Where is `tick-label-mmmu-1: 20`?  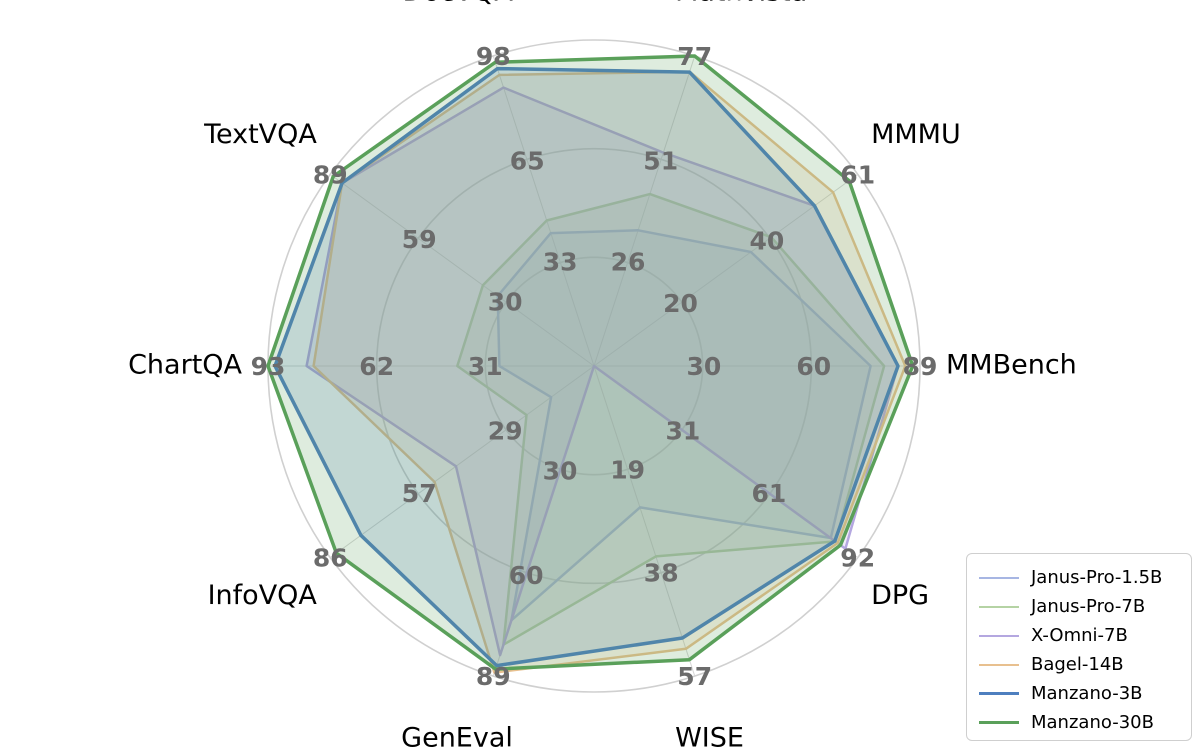
tick-label-mmmu-1: 20 is located at coordinates (680, 303).